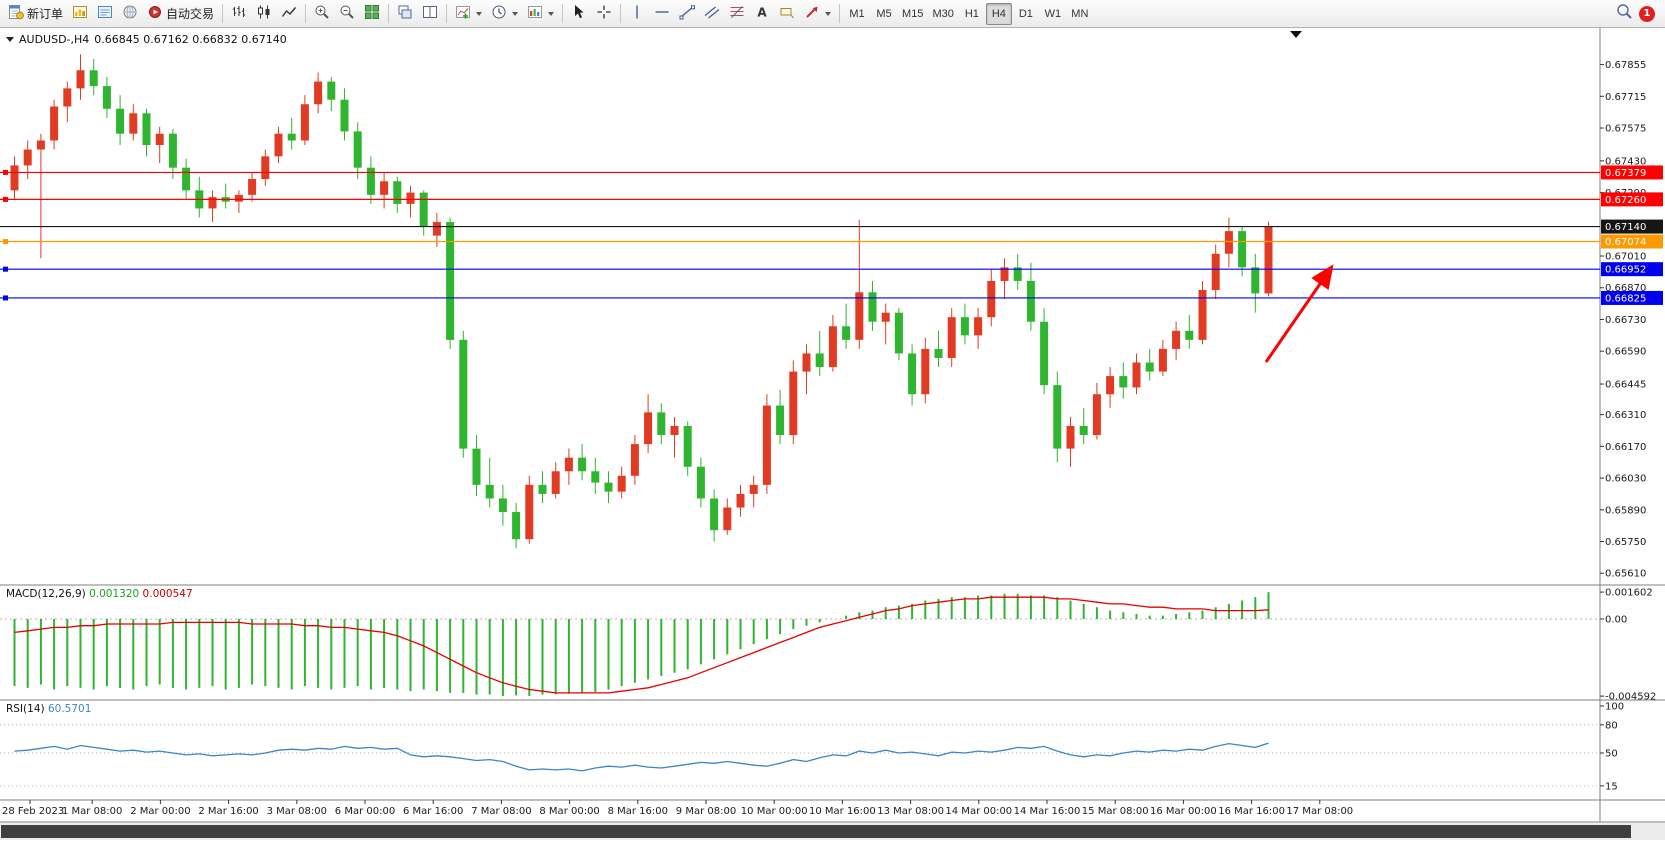 The image size is (1665, 847). Describe the element at coordinates (190, 14) in the screenshot. I see `auto-trading-label: 自动交易` at that location.